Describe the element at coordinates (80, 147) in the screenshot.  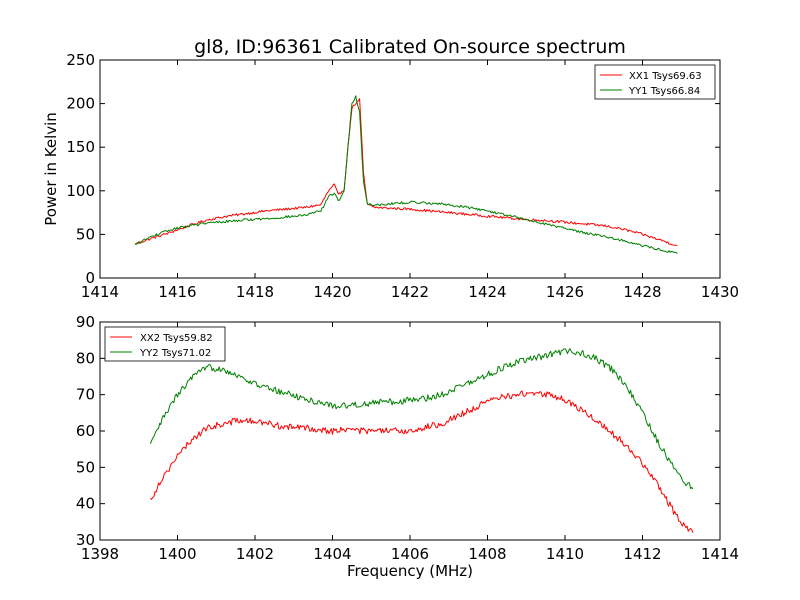
I see `top-y-tick-label: 150` at that location.